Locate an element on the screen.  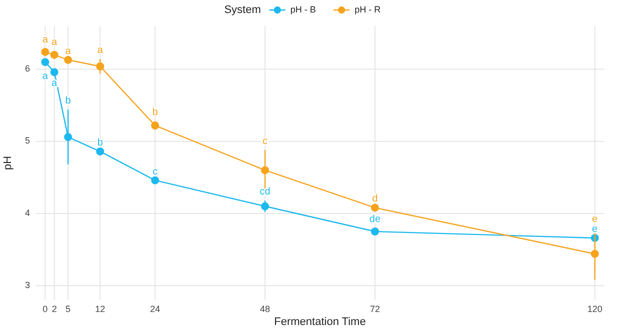
y-tick-label: 5 is located at coordinates (27, 141).